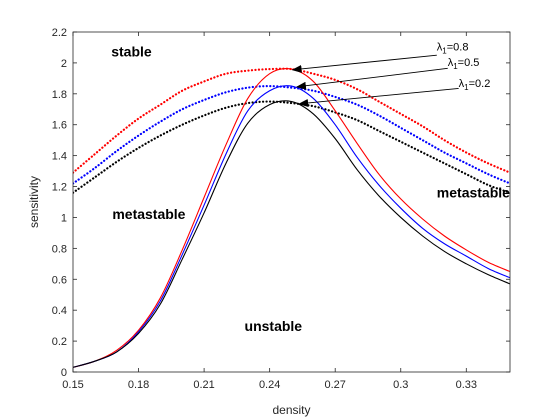 This screenshot has width=560, height=420. What do you see at coordinates (59, 157) in the screenshot?
I see `y-tick-label: 1.4` at bounding box center [59, 157].